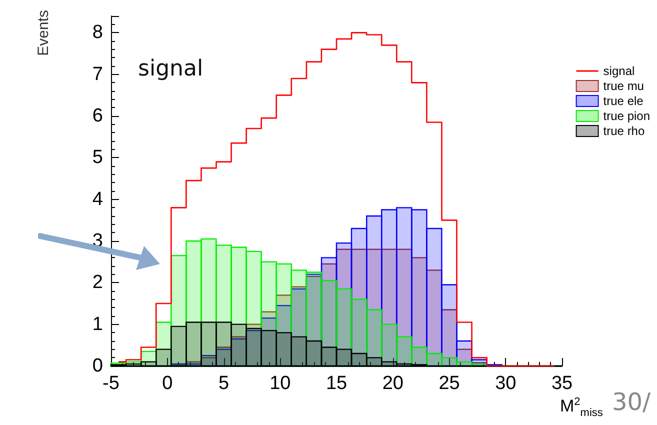 The height and width of the screenshot is (425, 657). Describe the element at coordinates (97, 74) in the screenshot. I see `y-tick-label: 7` at that location.